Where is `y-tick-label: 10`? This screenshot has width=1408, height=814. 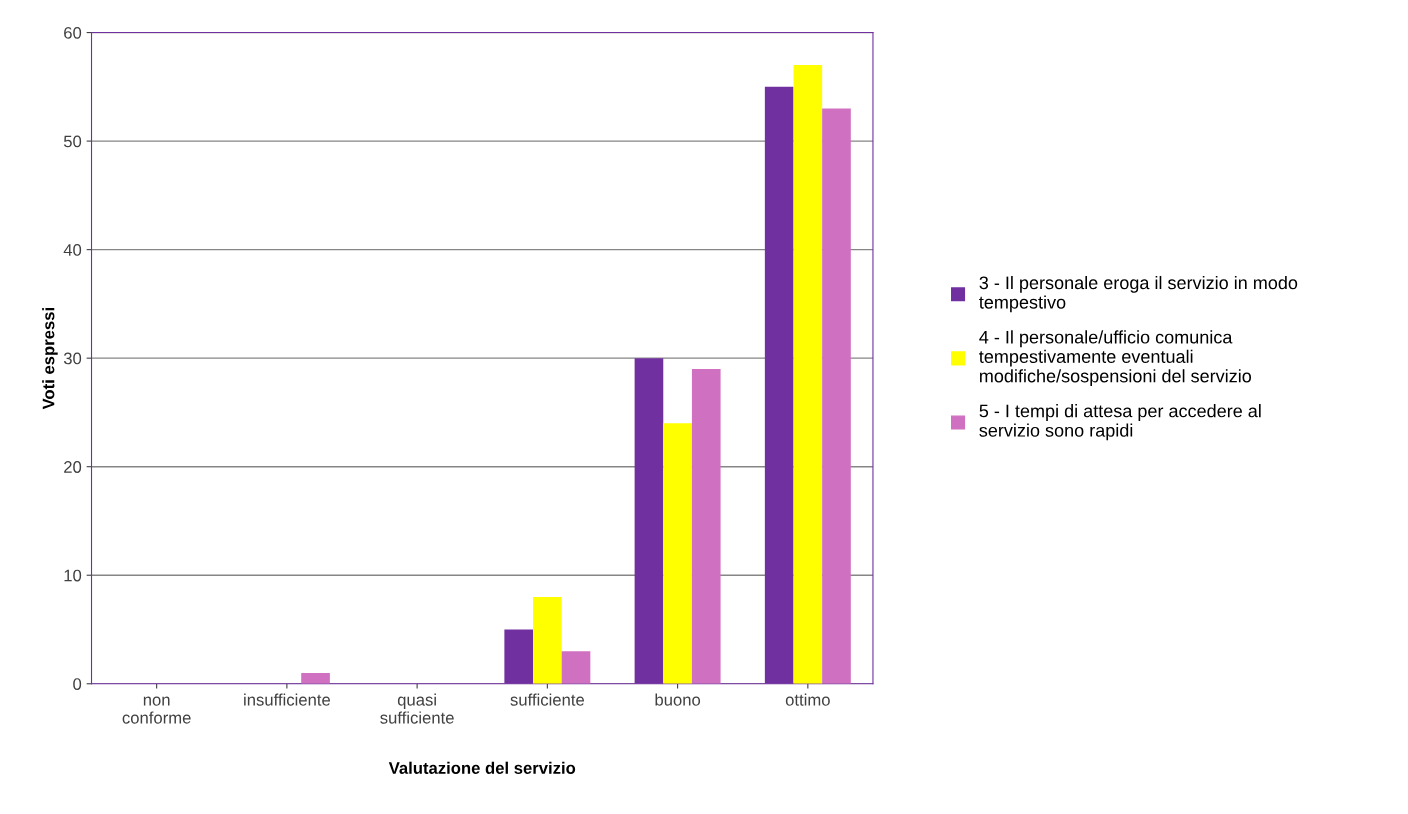 y-tick-label: 10 is located at coordinates (73, 575).